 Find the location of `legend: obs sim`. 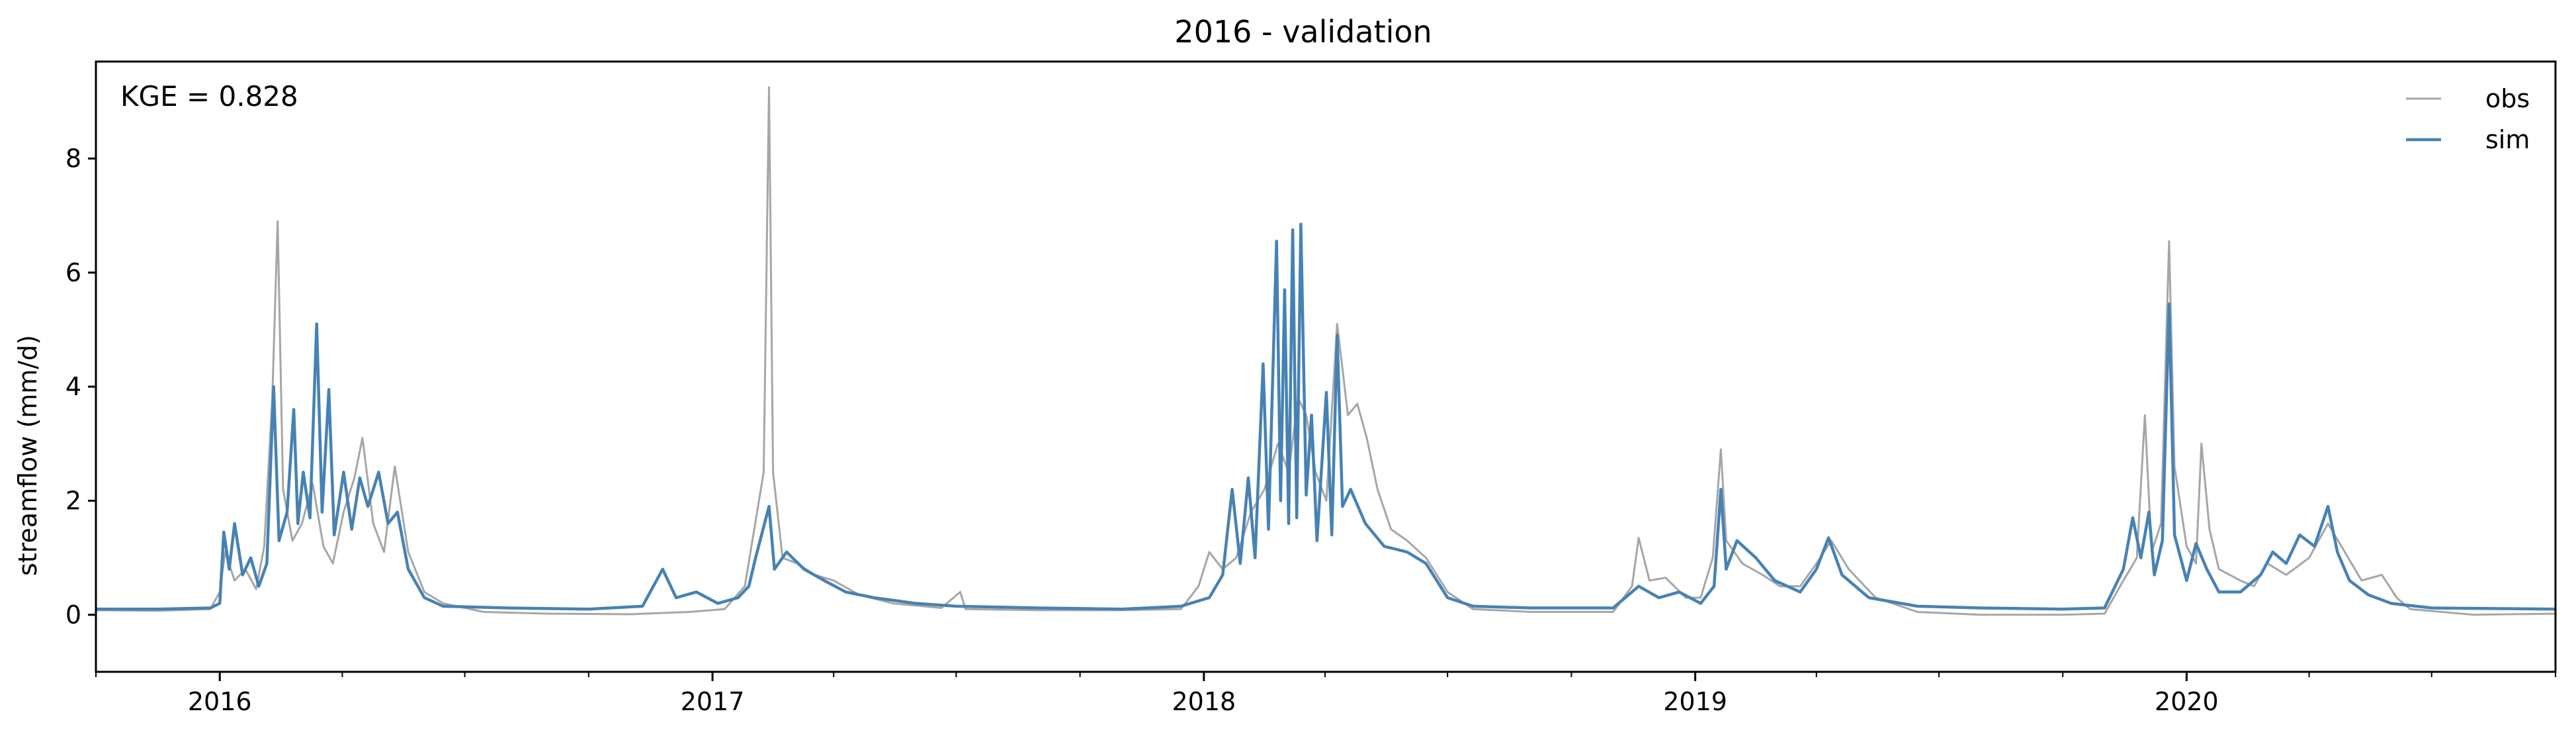

legend: obs sim is located at coordinates (2468, 119).